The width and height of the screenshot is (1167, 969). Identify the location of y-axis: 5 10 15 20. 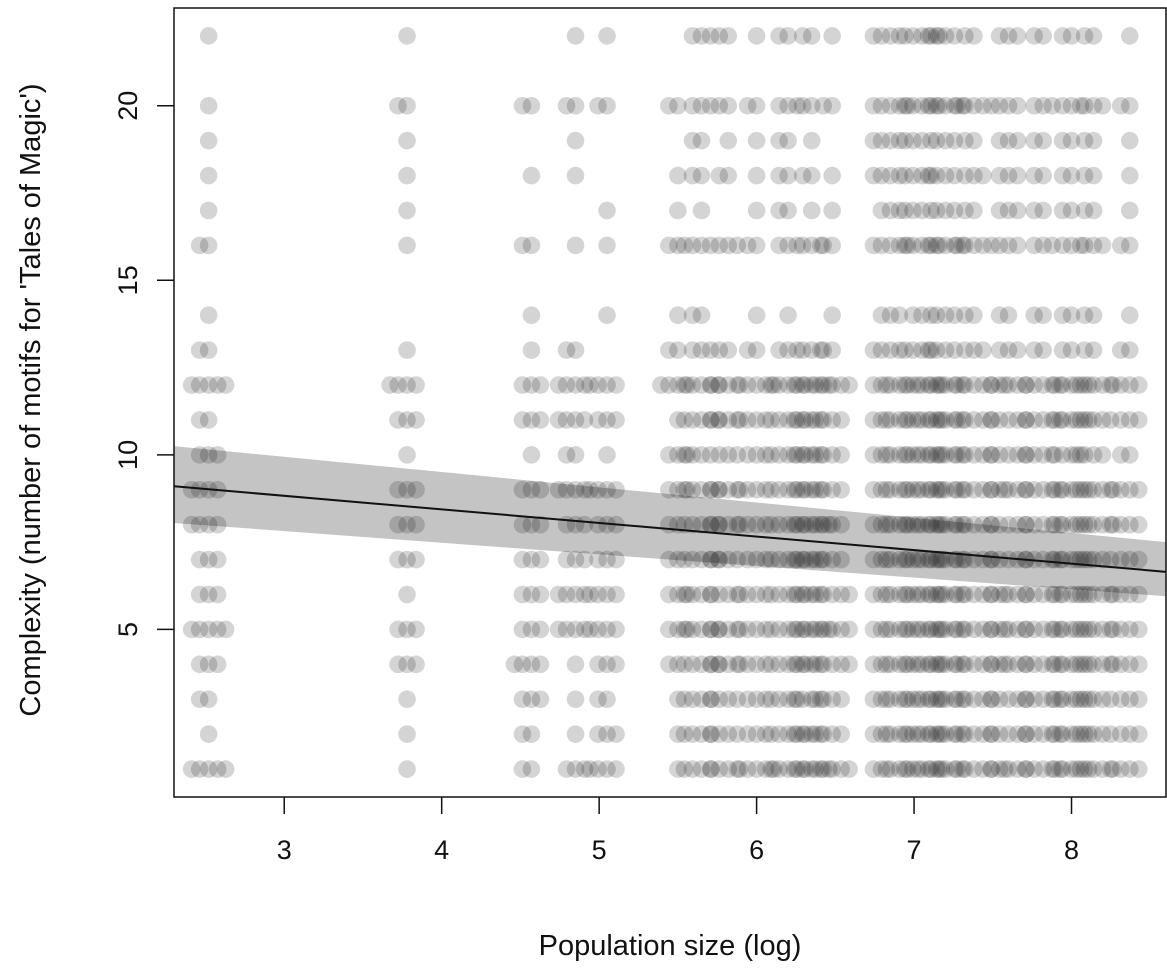
(143, 364).